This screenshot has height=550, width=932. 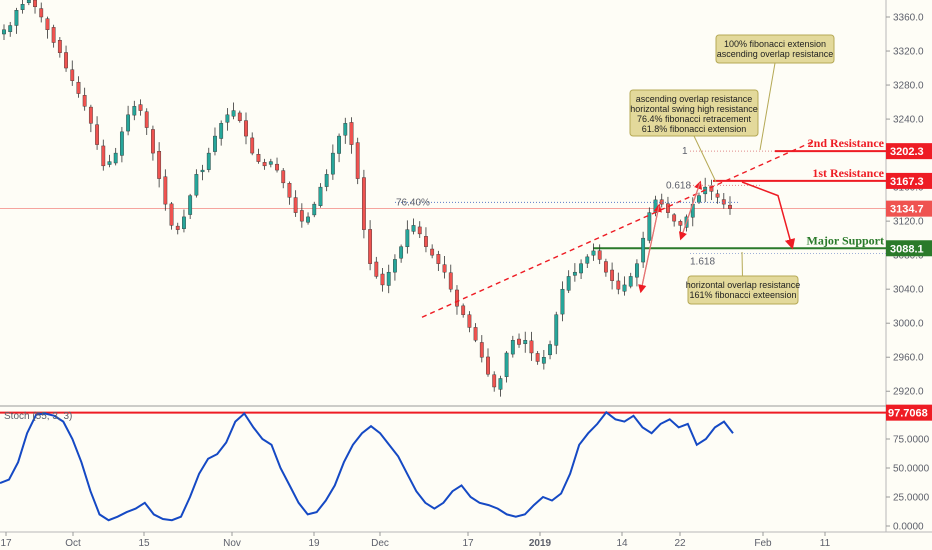 I want to click on support-name: Major Support, so click(x=845, y=240).